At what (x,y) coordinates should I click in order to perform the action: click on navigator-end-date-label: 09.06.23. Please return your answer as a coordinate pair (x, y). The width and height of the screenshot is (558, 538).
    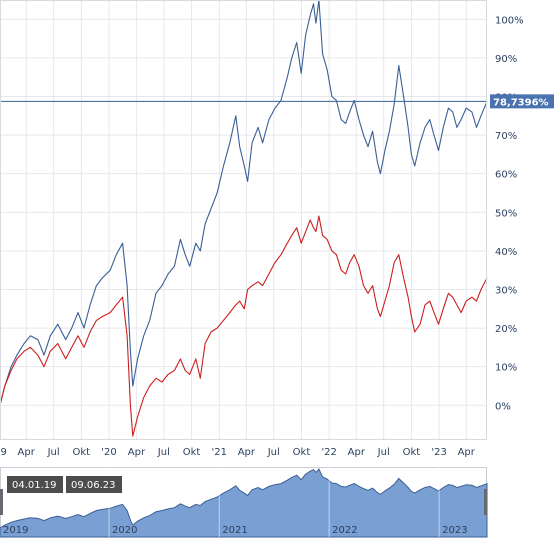
    Looking at the image, I should click on (93, 485).